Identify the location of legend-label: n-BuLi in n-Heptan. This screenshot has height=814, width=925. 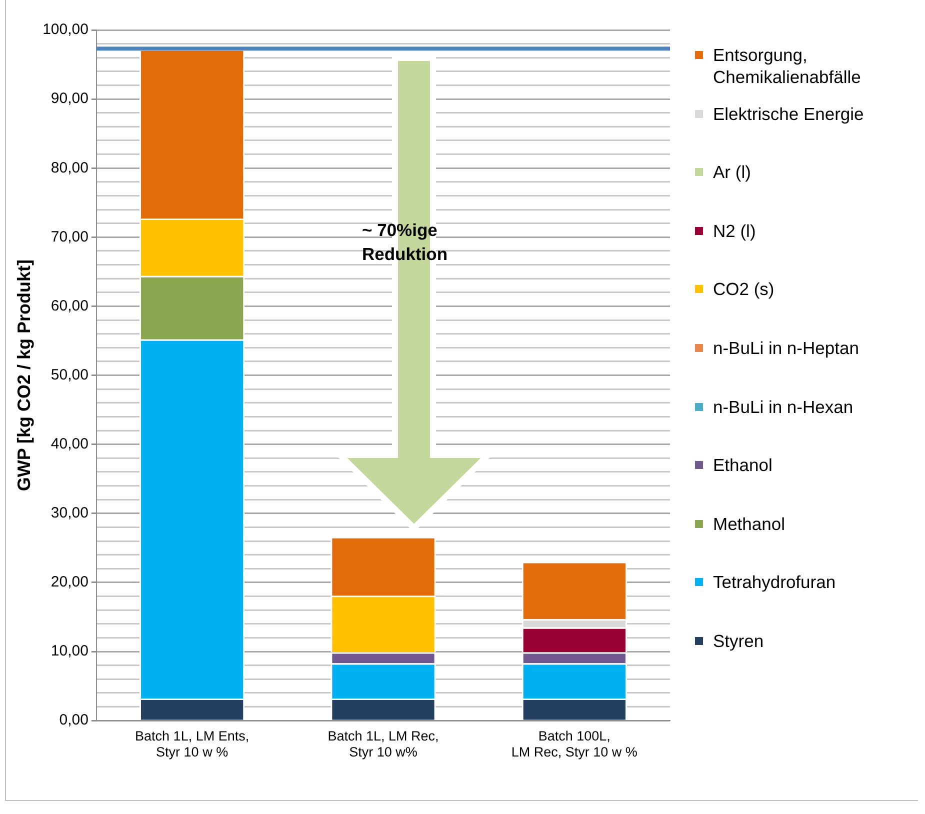
(786, 348).